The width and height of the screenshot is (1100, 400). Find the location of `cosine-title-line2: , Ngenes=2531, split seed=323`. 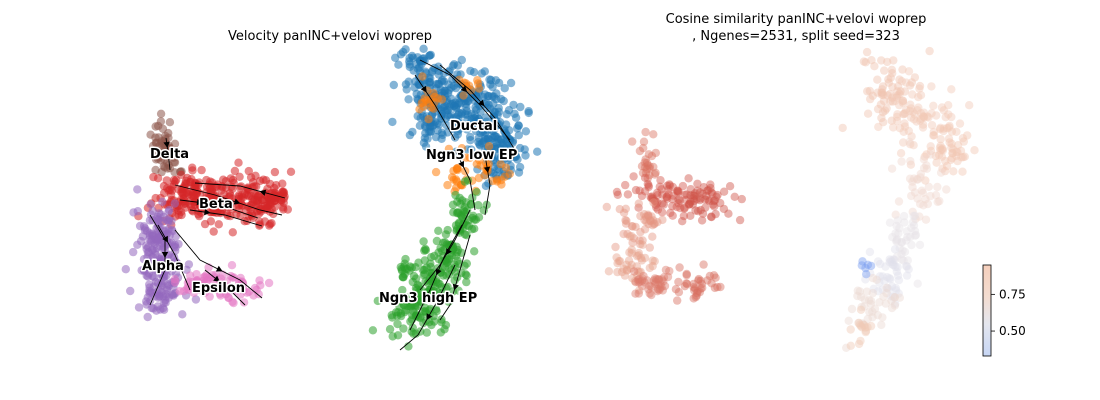

cosine-title-line2: , Ngenes=2531, split seed=323 is located at coordinates (796, 36).